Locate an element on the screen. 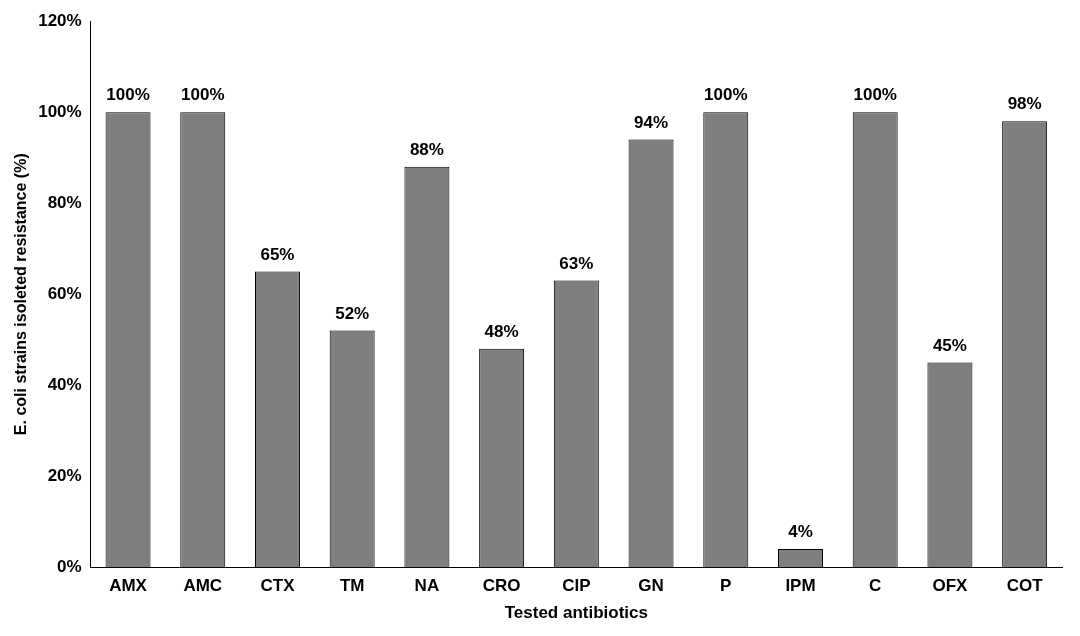 The width and height of the screenshot is (1080, 636). x-tick-label: TM is located at coordinates (352, 586).